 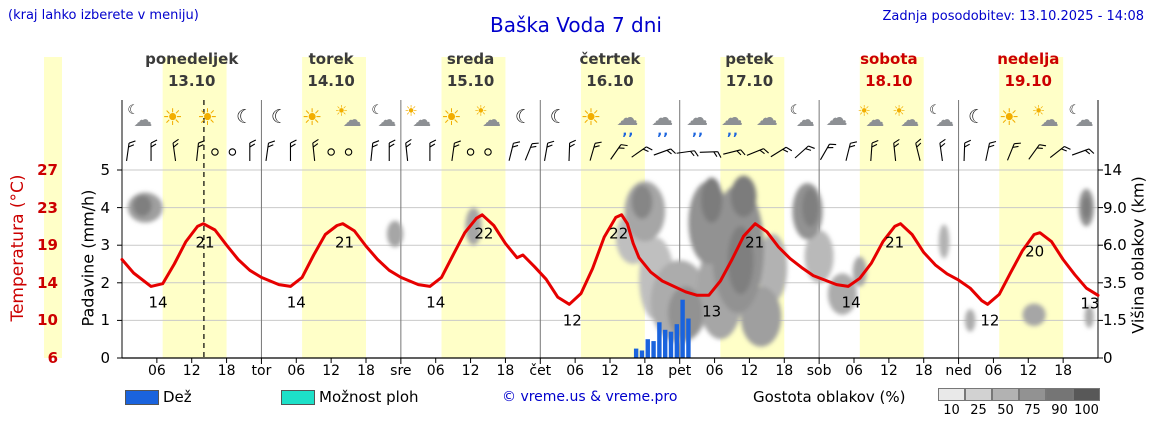 I want to click on day-name: petek, so click(x=749, y=59).